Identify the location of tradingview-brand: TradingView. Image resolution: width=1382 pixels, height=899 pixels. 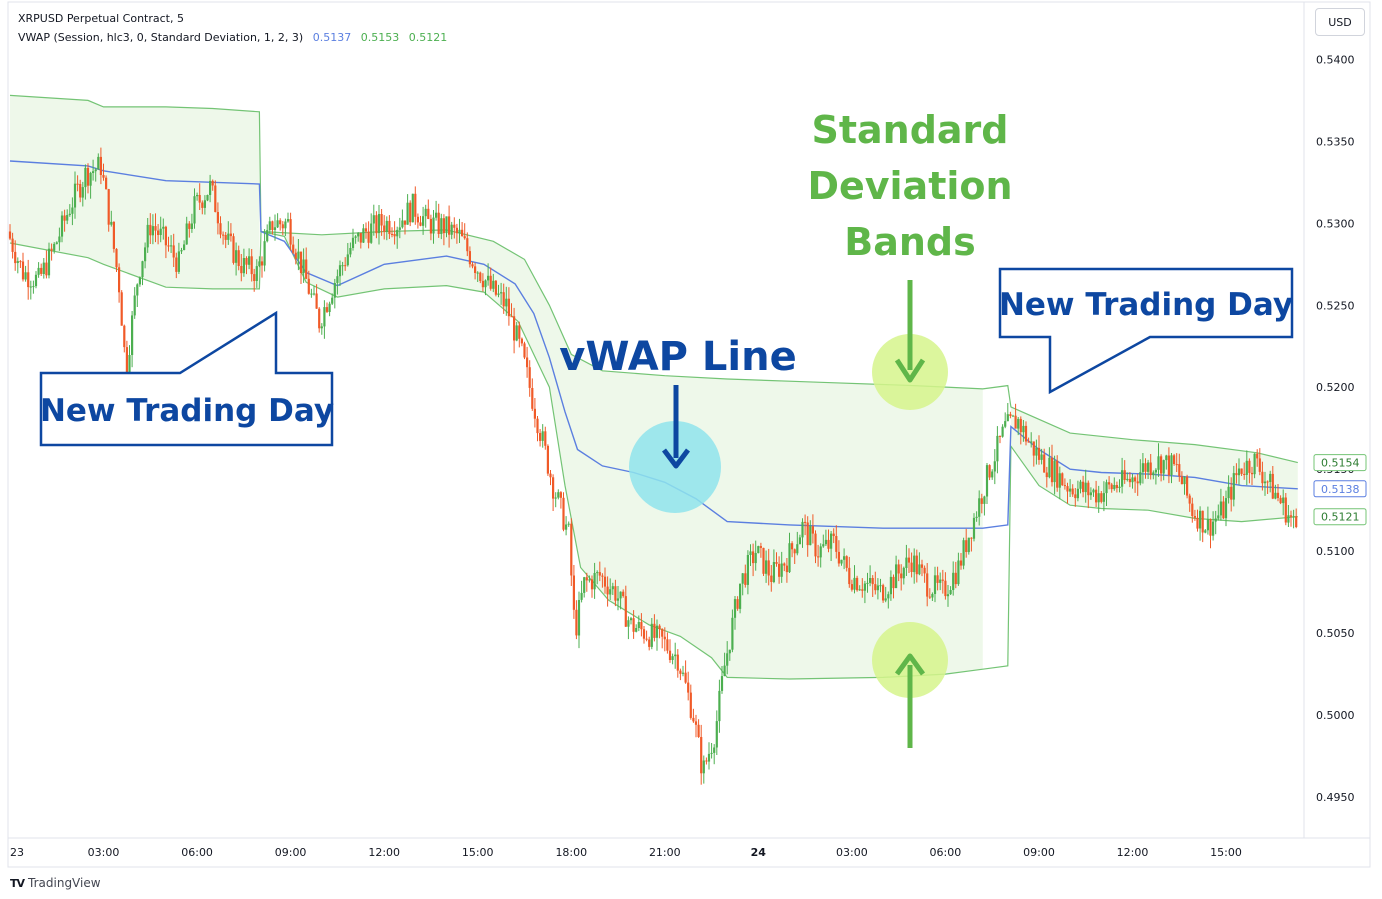
(64, 883).